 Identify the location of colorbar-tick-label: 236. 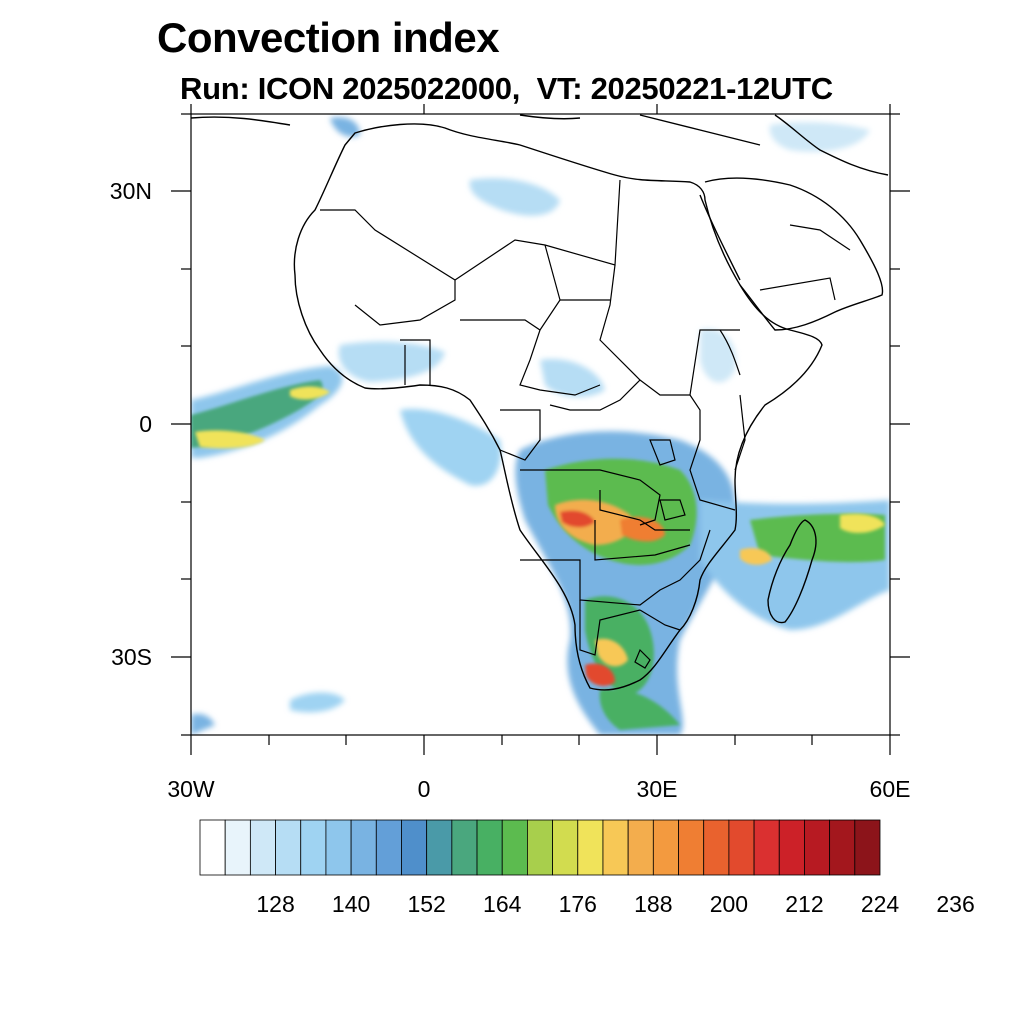
(955, 904).